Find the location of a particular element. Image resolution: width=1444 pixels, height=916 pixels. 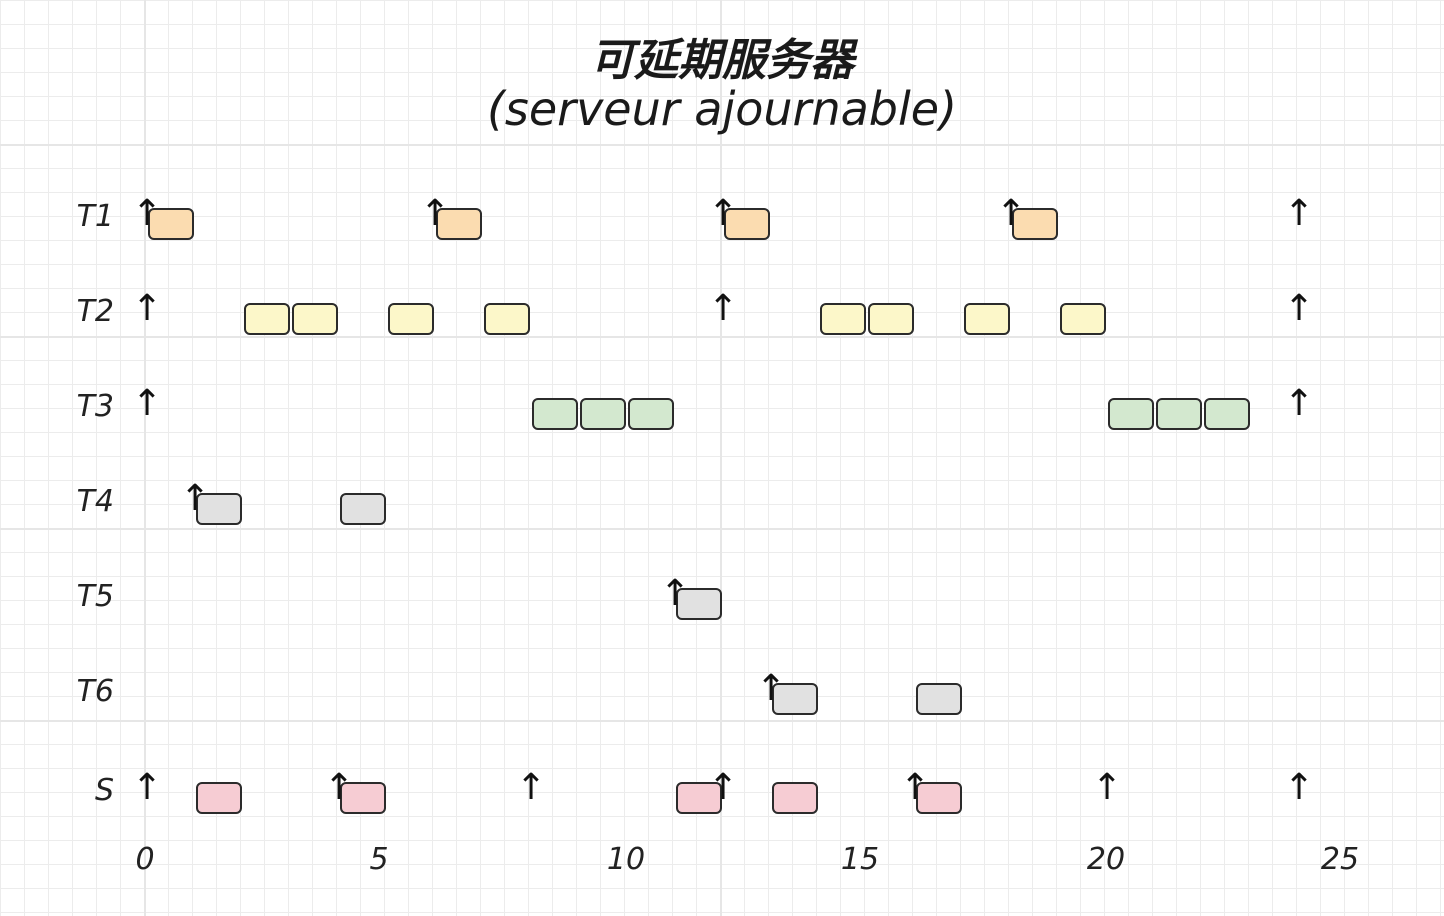

tick-label: 10 is located at coordinates (626, 859).